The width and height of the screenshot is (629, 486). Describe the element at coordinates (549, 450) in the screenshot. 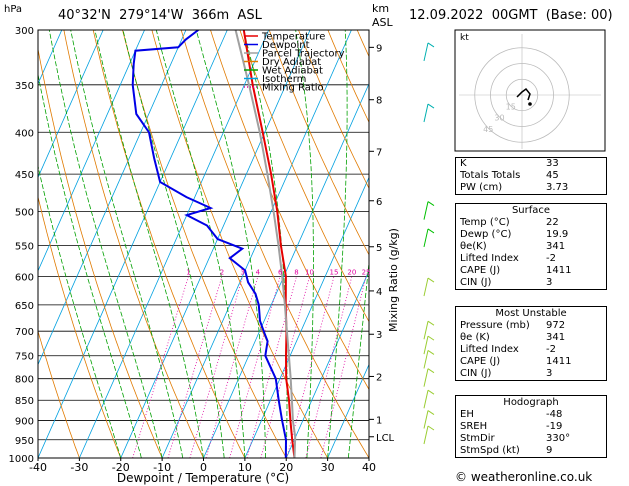

I see `row-value: 9` at that location.